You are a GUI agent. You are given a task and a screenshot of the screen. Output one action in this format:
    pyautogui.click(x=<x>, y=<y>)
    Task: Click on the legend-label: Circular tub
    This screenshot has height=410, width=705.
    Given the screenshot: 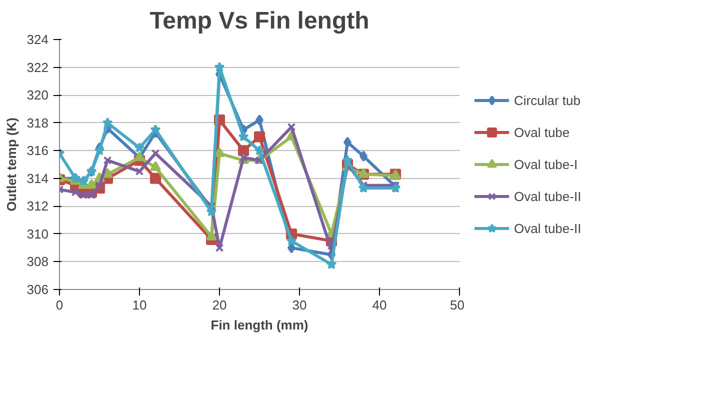 What is the action you would take?
    pyautogui.click(x=547, y=100)
    